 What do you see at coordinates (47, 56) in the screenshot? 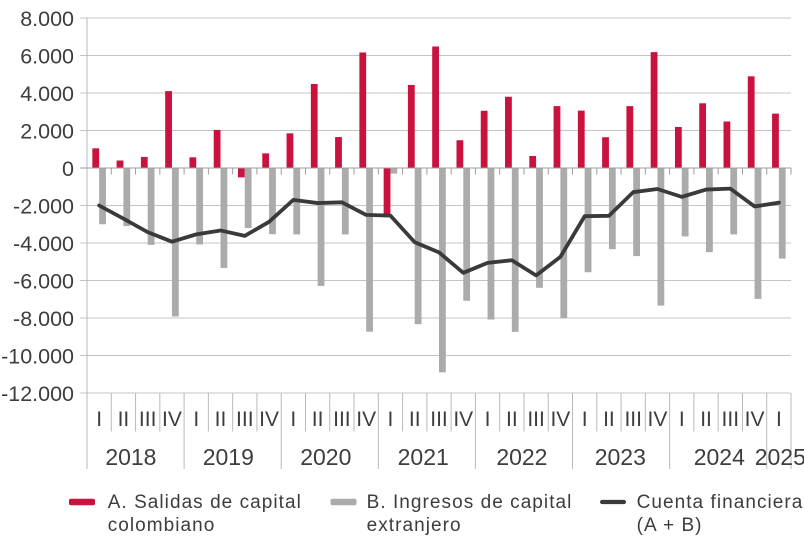
I see `svg-text: 6.000` at bounding box center [47, 56].